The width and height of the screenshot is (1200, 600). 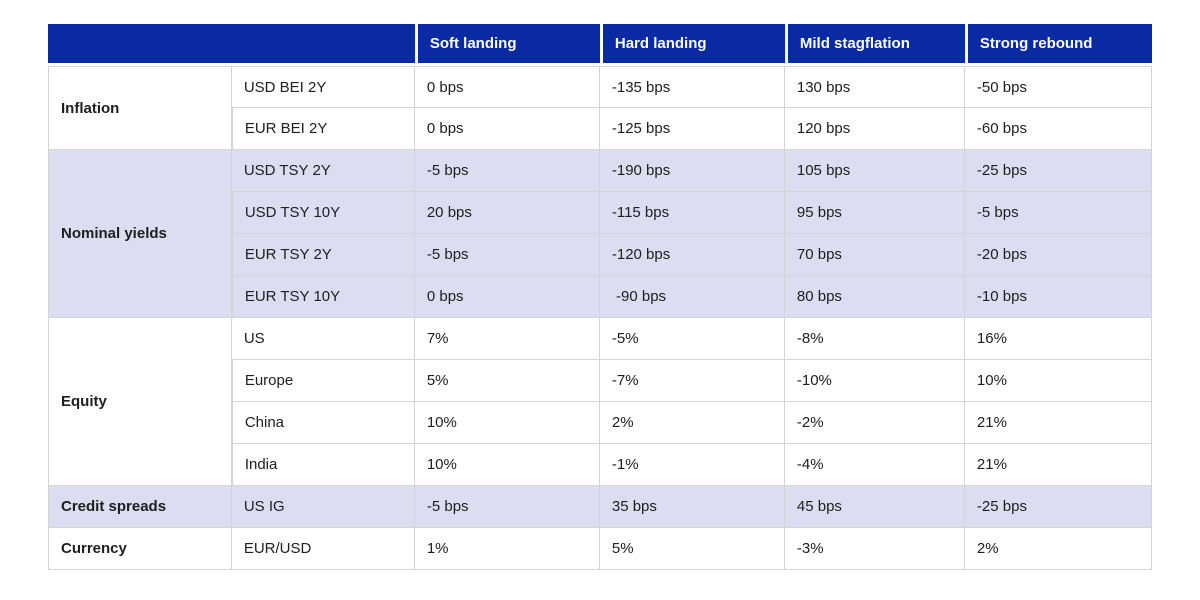 I want to click on value-cell: -10 bps, so click(x=1058, y=297).